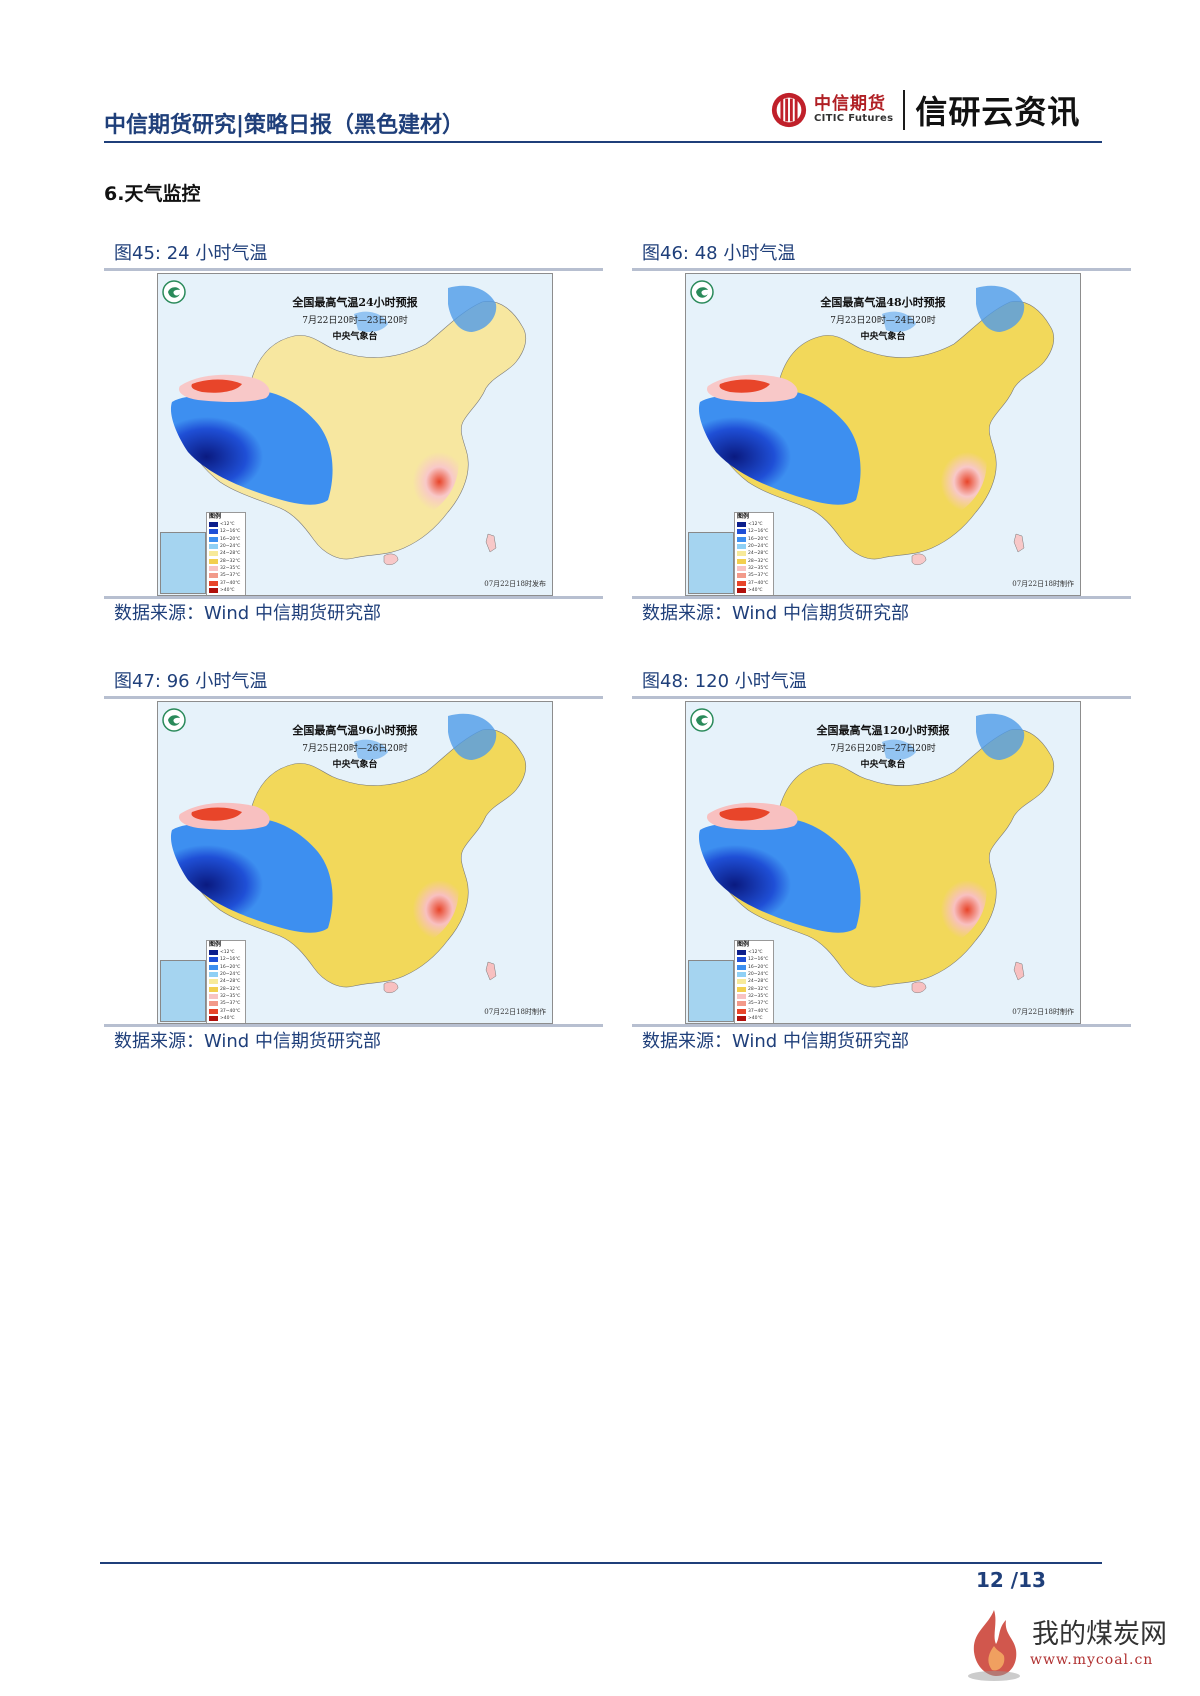  Describe the element at coordinates (601, 1563) in the screenshot. I see `footer-rule` at that location.